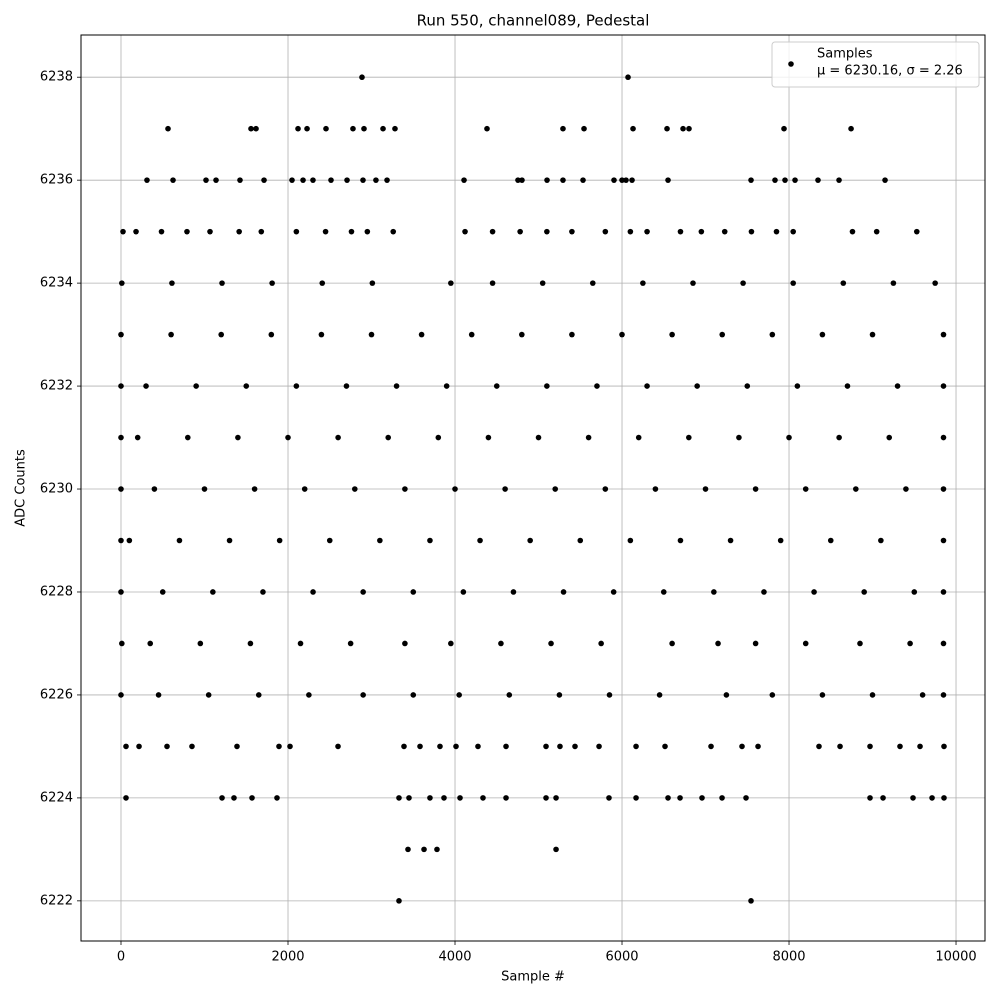 This screenshot has height=1000, width=1000. I want to click on x-tick-label: 4000, so click(454, 957).